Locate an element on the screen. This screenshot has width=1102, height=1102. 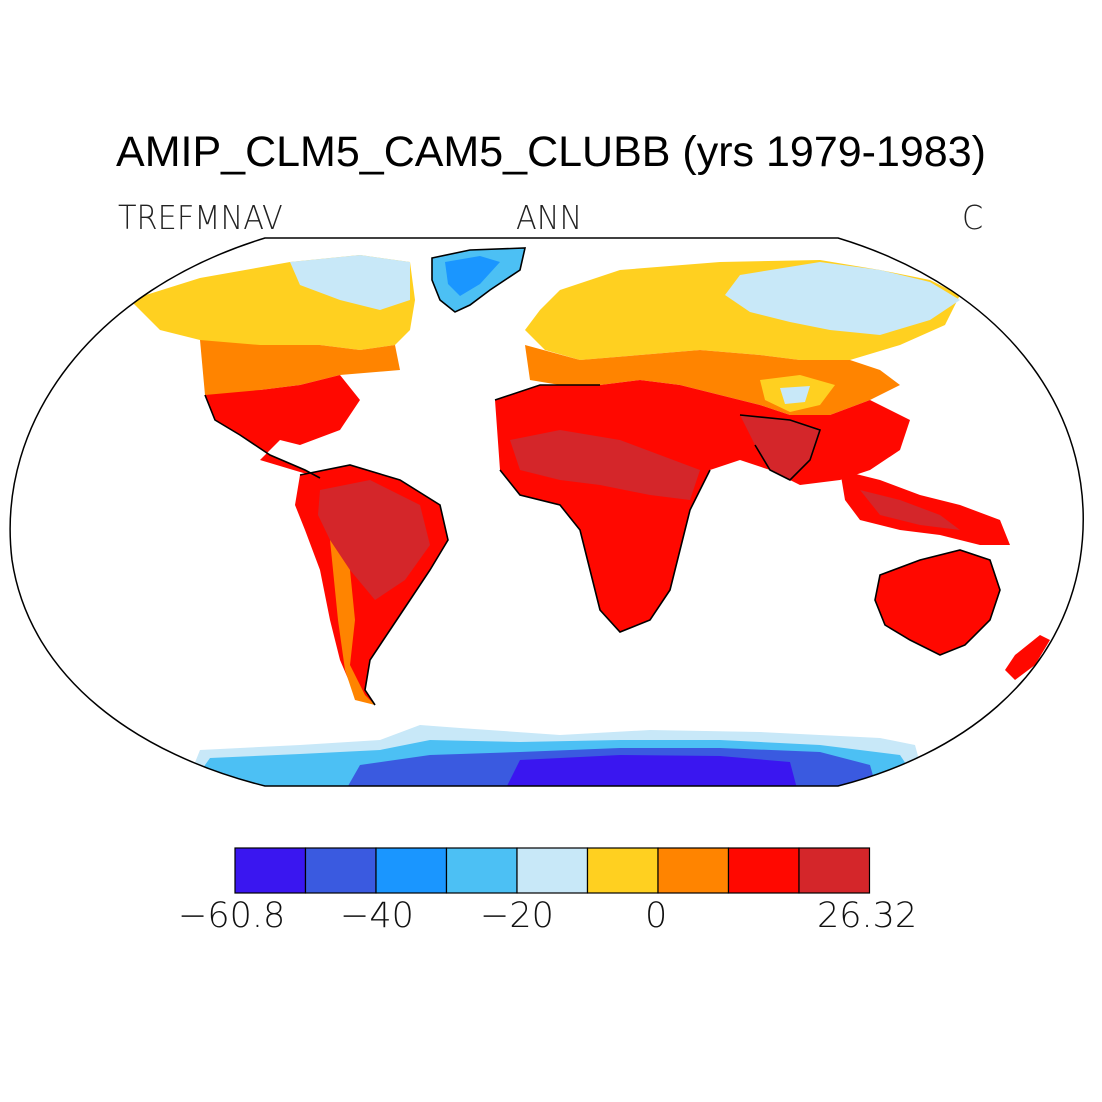
sahara-interior is located at coordinates (605, 465).